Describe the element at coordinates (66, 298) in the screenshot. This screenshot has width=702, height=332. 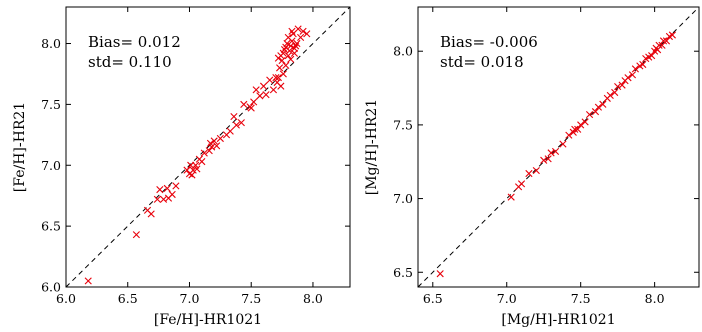
I see `x-tick-label: 6.0` at that location.